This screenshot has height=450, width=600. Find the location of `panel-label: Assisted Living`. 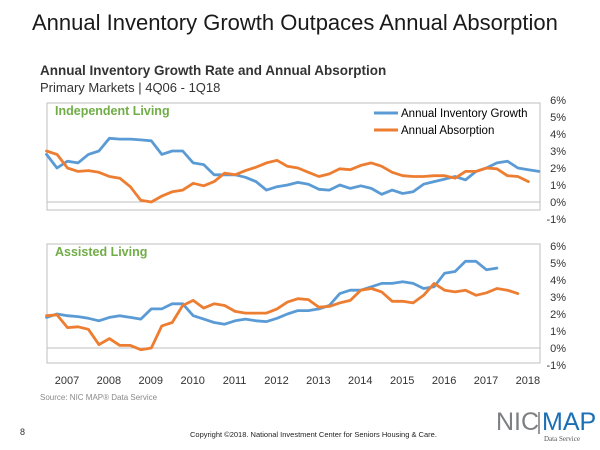

panel-label: Assisted Living is located at coordinates (101, 252).